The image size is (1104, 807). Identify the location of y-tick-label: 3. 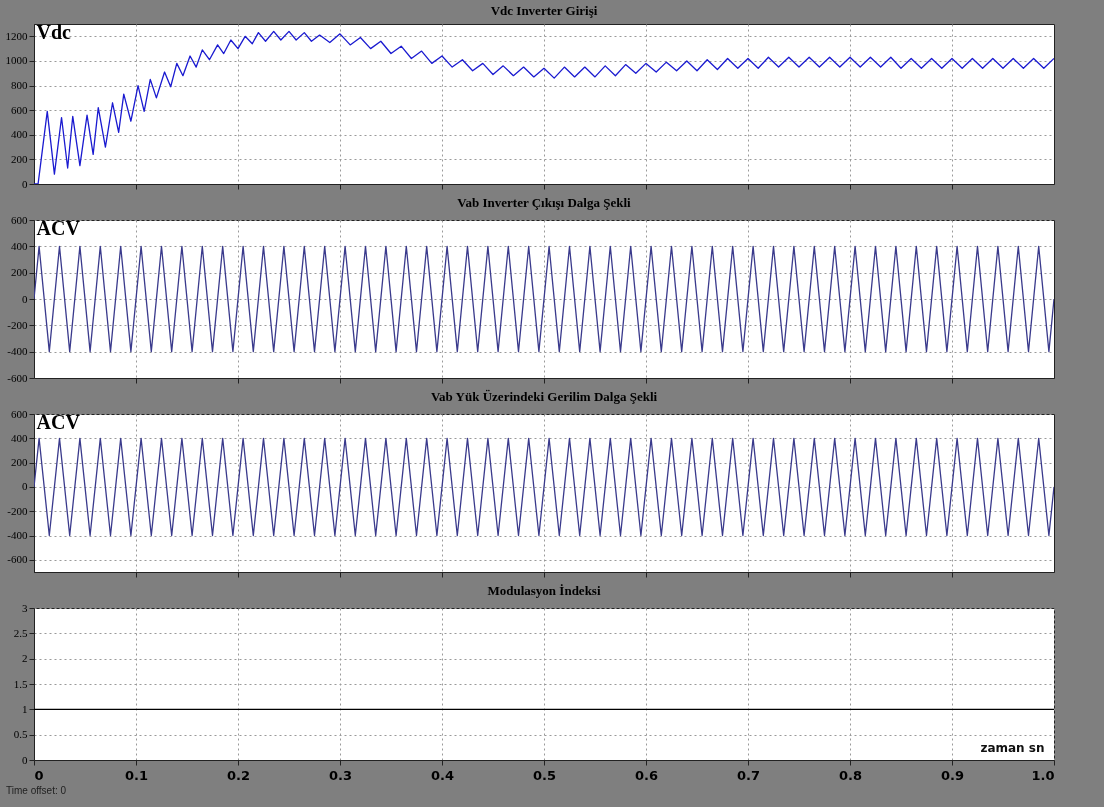
(25, 607).